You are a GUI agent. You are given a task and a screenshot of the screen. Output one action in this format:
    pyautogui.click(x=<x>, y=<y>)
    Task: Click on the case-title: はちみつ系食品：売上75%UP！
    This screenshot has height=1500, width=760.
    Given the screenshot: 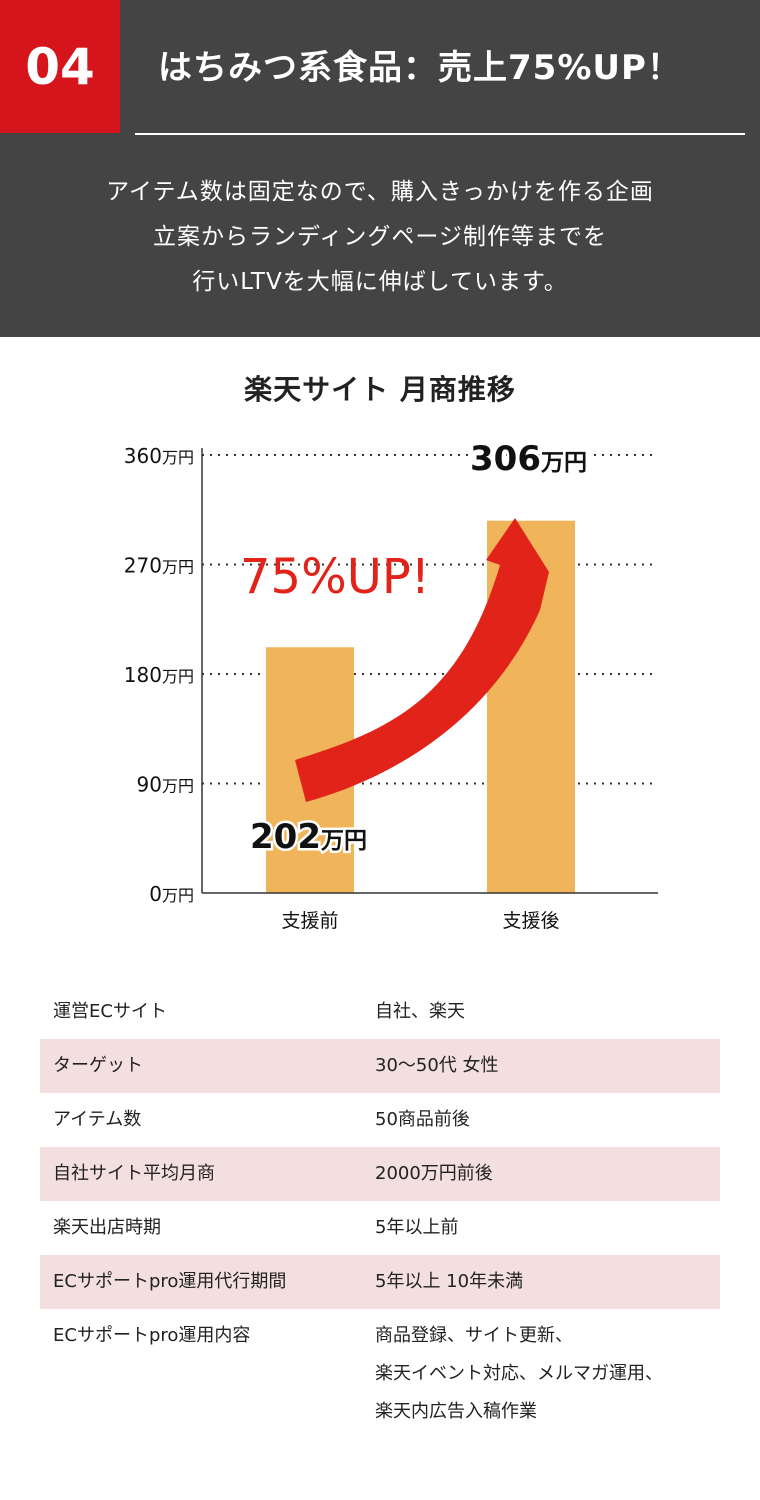 What is the action you would take?
    pyautogui.click(x=420, y=68)
    